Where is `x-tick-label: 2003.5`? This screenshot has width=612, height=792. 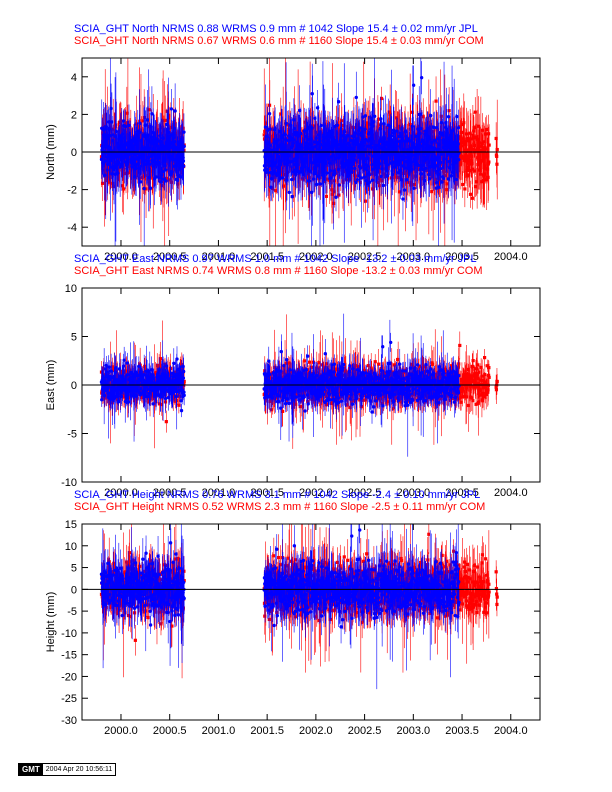
x-tick-label: 2003.5 is located at coordinates (462, 257).